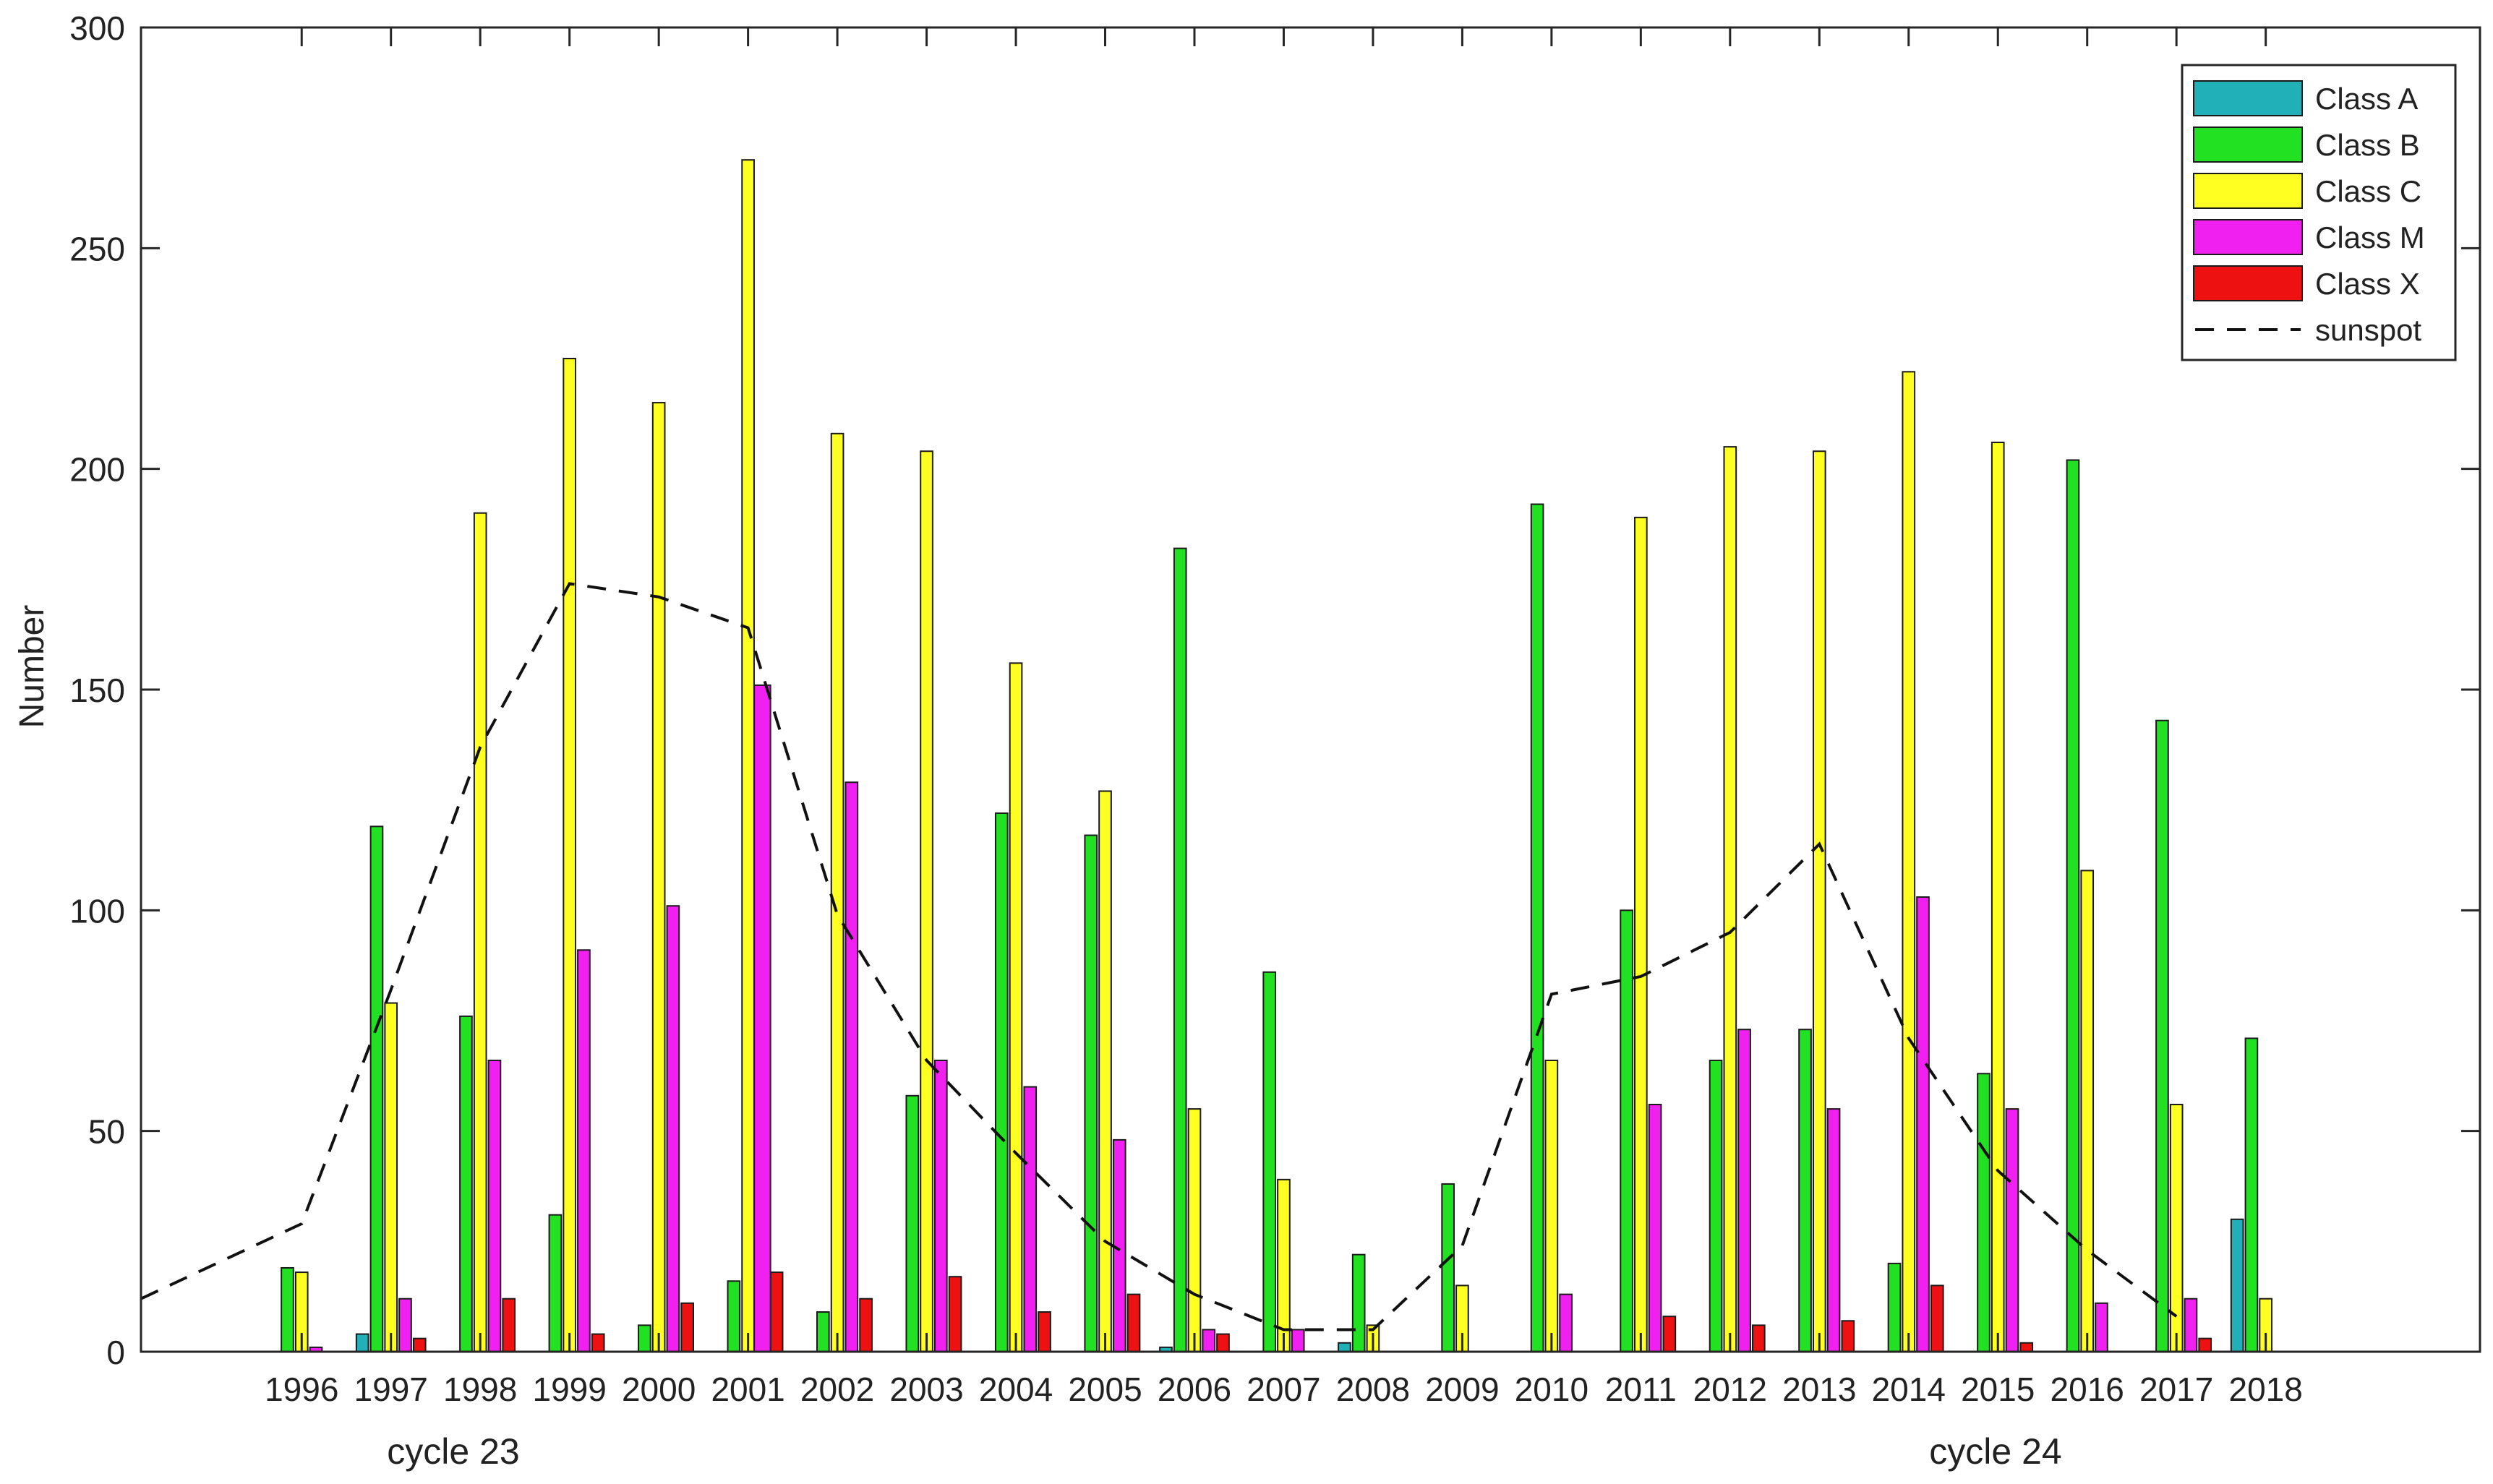 The height and width of the screenshot is (1484, 2493). What do you see at coordinates (776, 1311) in the screenshot?
I see `bar-class-x-2001` at bounding box center [776, 1311].